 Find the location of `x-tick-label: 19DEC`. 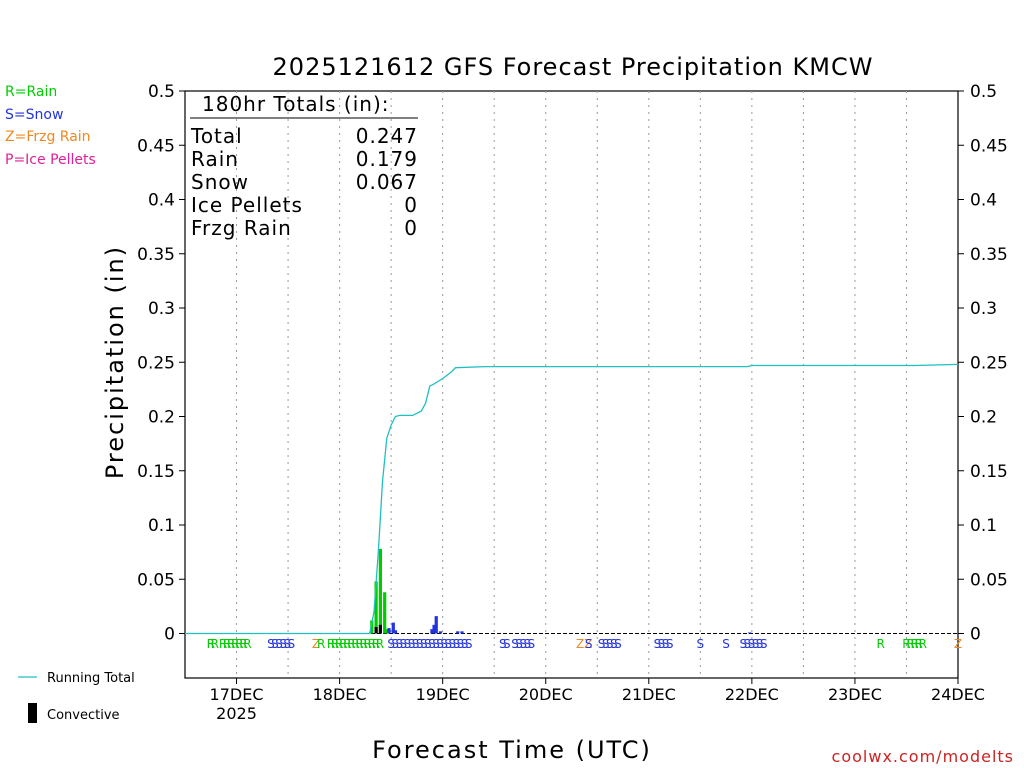

x-tick-label: 19DEC is located at coordinates (443, 694).